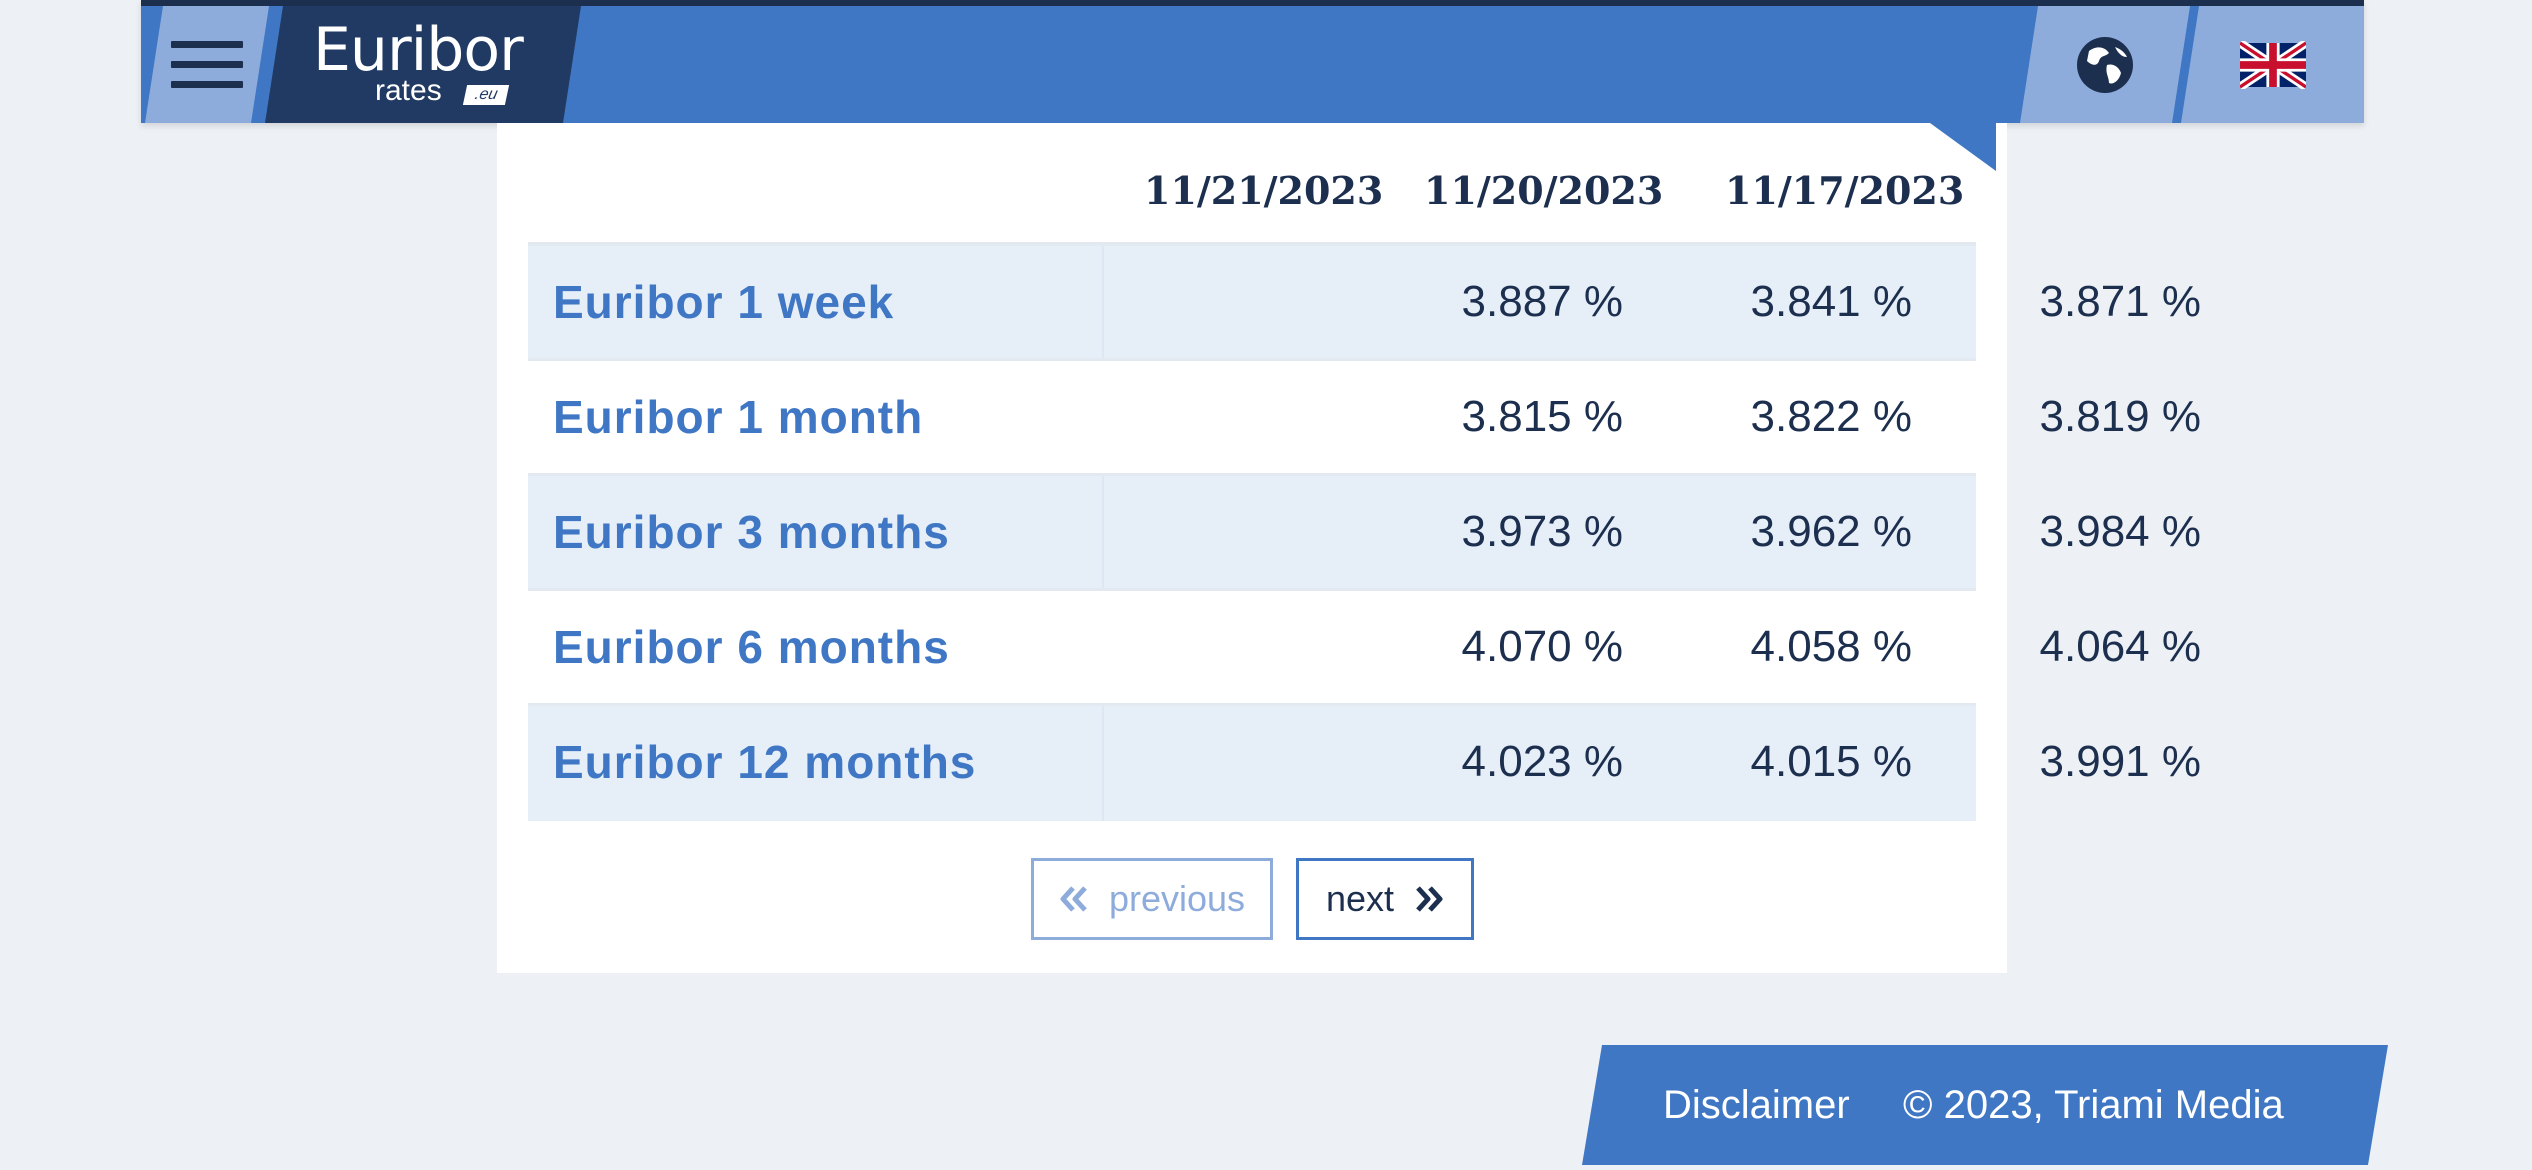  I want to click on double-chevron-left-icon, so click(1073, 899).